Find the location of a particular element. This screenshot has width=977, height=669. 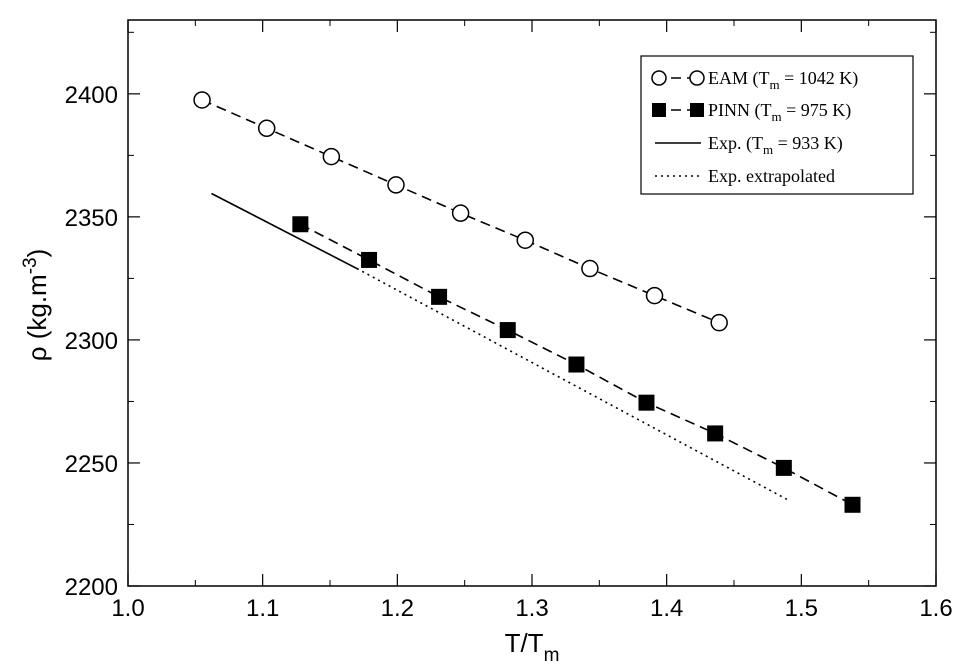

y-tick-label: 2300 is located at coordinates (91, 341).